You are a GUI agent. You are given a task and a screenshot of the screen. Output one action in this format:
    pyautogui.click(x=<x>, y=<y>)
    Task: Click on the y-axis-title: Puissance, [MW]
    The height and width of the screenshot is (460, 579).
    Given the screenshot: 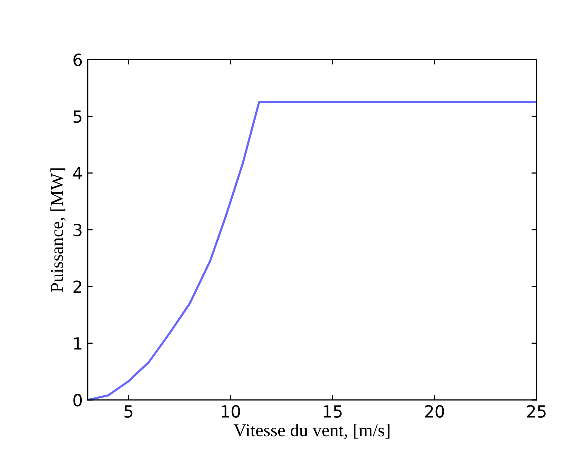 What is the action you would take?
    pyautogui.click(x=58, y=230)
    